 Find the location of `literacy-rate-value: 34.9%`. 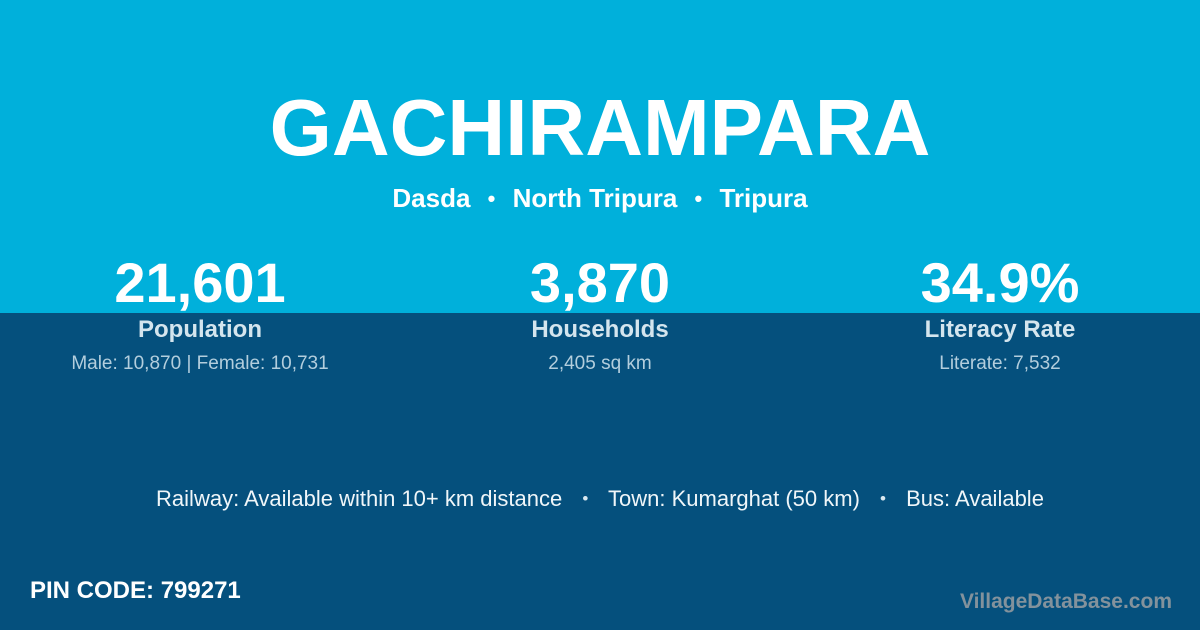

literacy-rate-value: 34.9% is located at coordinates (1000, 282).